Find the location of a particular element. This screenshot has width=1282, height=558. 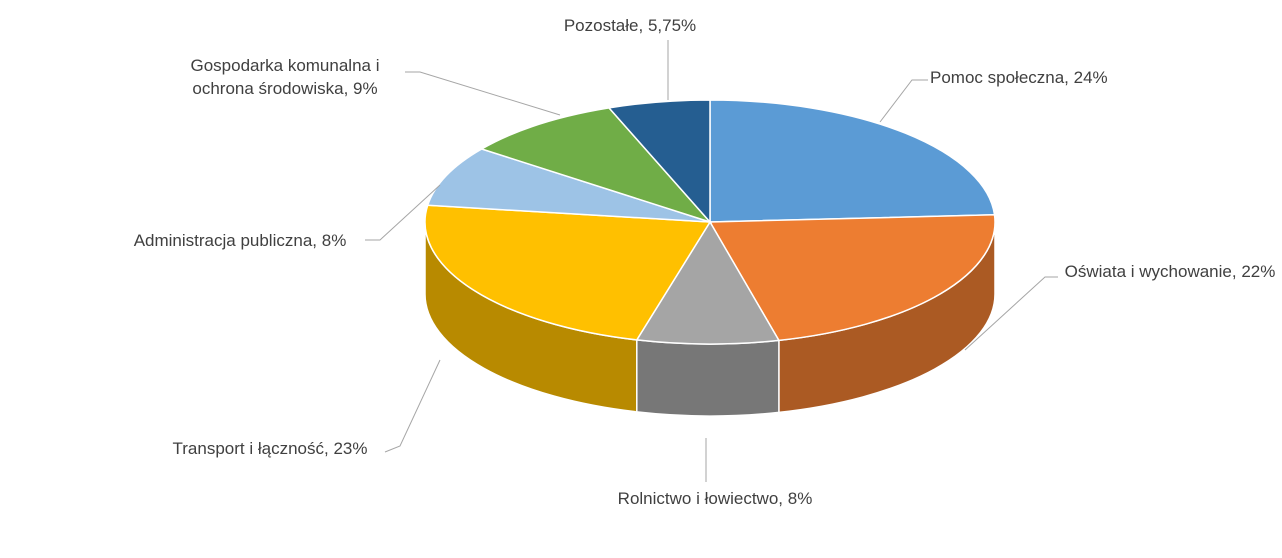

category-label: Administracja publiczna, is located at coordinates (225, 240).